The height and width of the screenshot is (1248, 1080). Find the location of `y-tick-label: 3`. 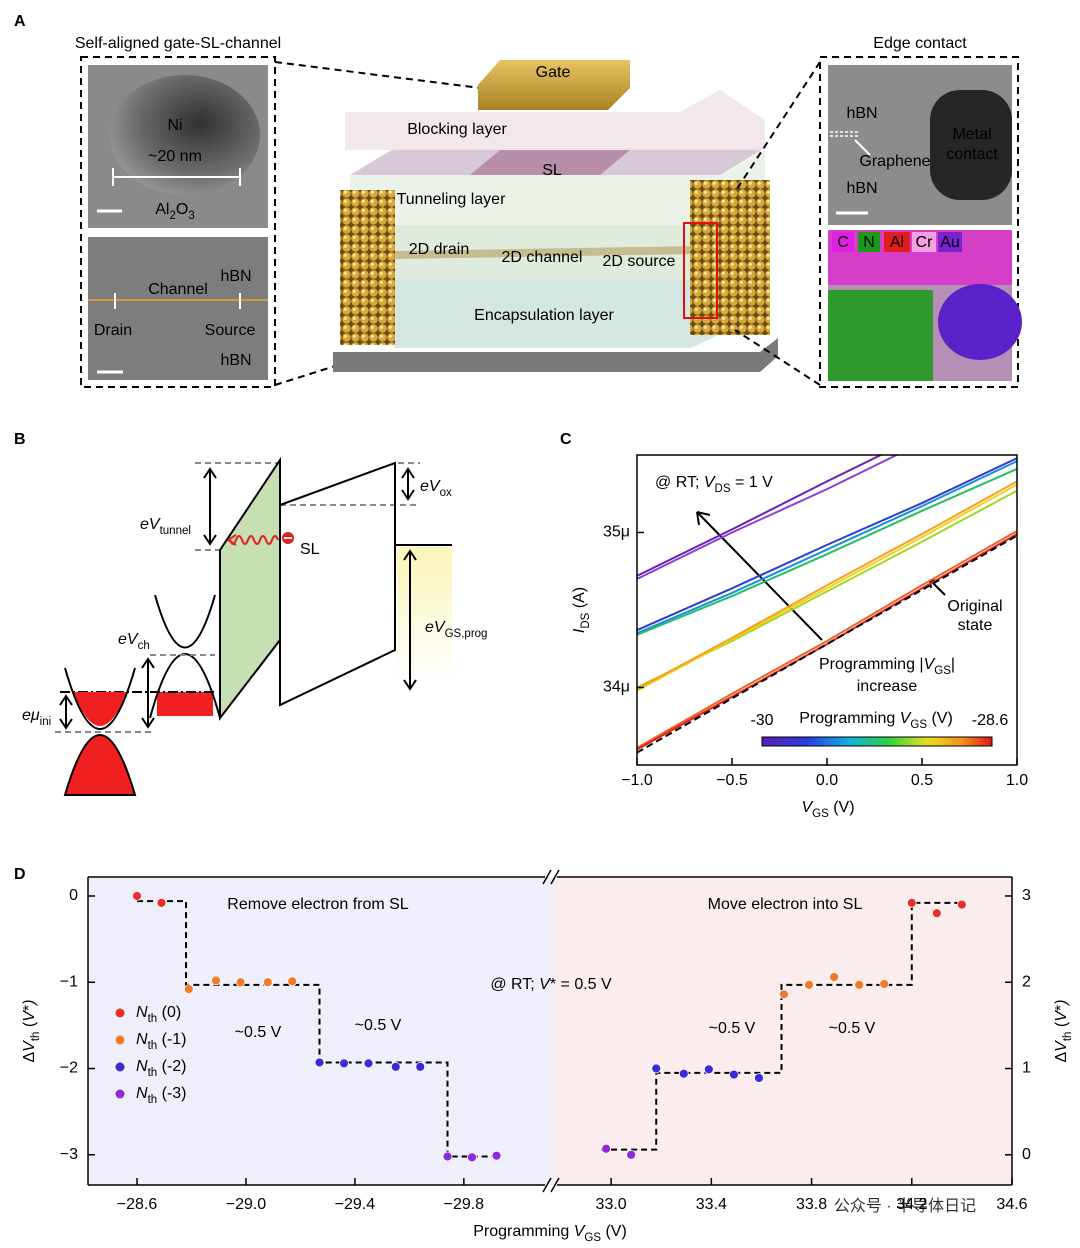

y-tick-label: 3 is located at coordinates (1026, 895).